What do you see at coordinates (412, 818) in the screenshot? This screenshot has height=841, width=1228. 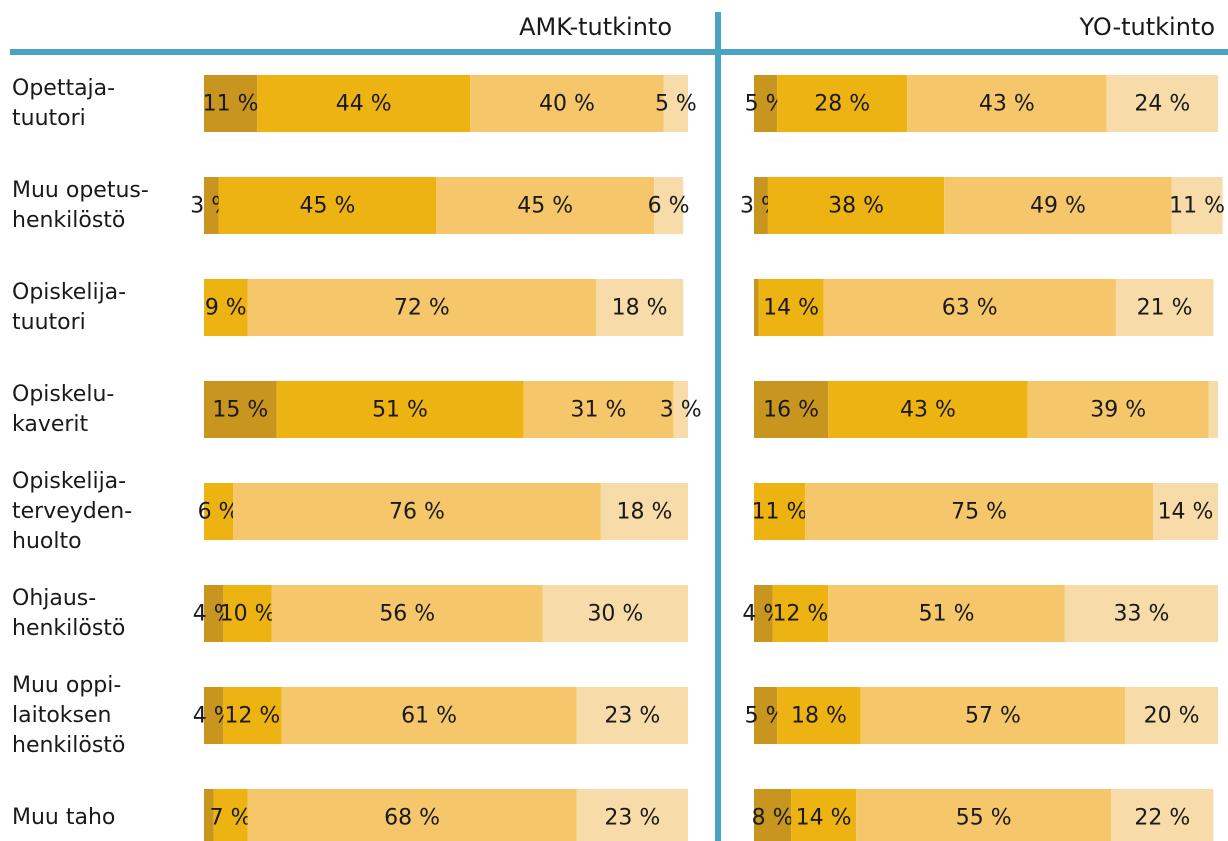 I see `value-label: 68 %` at bounding box center [412, 818].